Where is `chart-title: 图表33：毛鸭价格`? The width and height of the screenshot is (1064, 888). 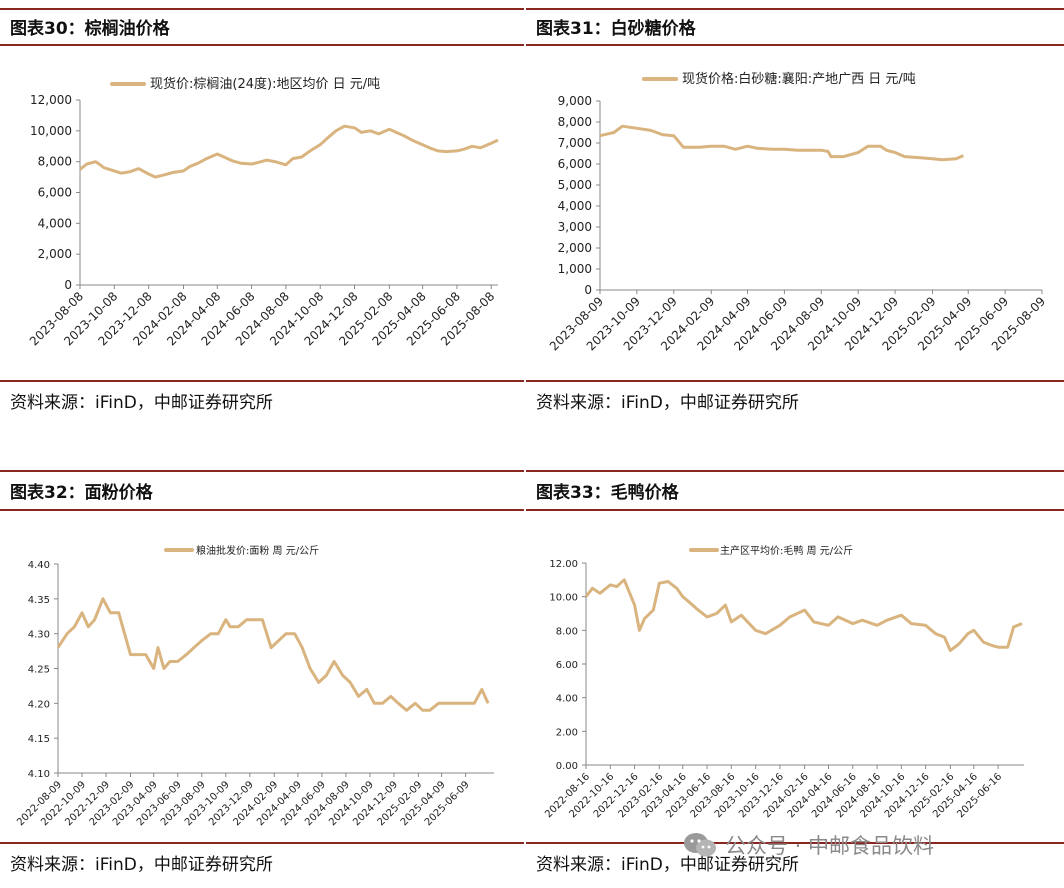
chart-title: 图表33：毛鸭价格 is located at coordinates (607, 493).